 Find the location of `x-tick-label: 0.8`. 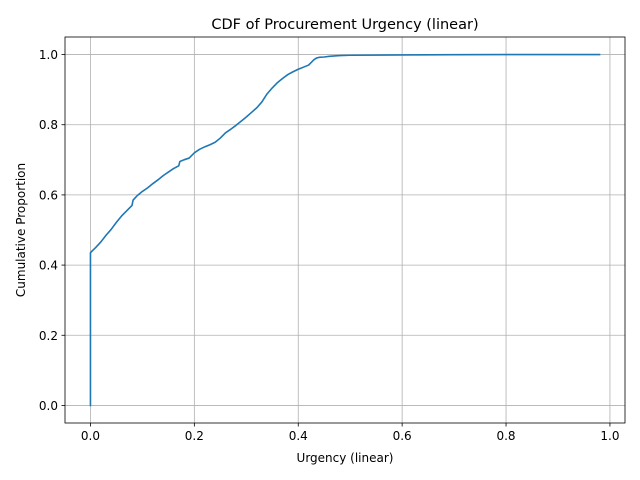

x-tick-label: 0.8 is located at coordinates (505, 436).